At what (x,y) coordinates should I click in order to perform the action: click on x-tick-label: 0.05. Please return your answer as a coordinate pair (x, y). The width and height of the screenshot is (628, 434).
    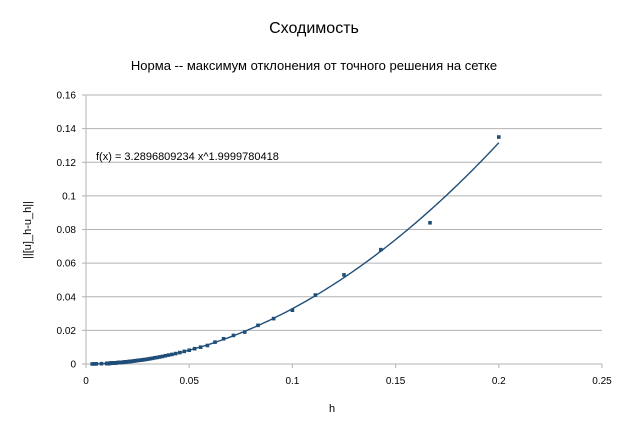
    Looking at the image, I should click on (189, 381).